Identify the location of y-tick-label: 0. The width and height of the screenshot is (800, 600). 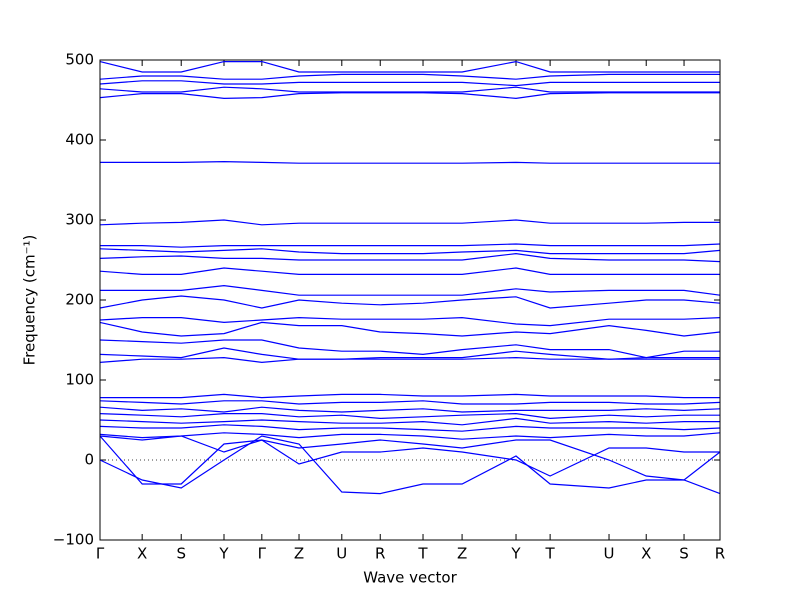
(89, 460).